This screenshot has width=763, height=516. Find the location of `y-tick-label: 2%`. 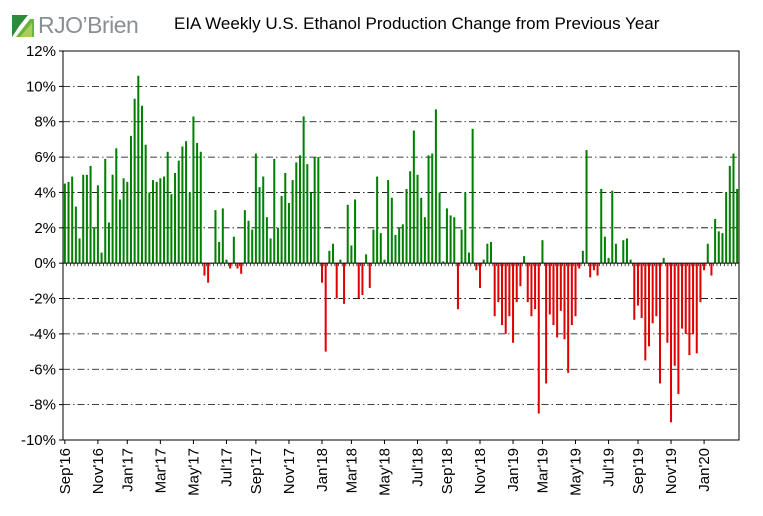

y-tick-label: 2% is located at coordinates (45, 228).